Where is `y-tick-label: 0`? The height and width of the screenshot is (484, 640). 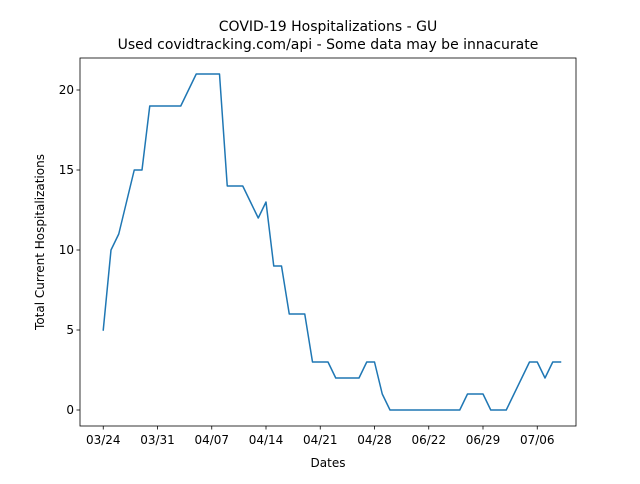 y-tick-label: 0 is located at coordinates (70, 410).